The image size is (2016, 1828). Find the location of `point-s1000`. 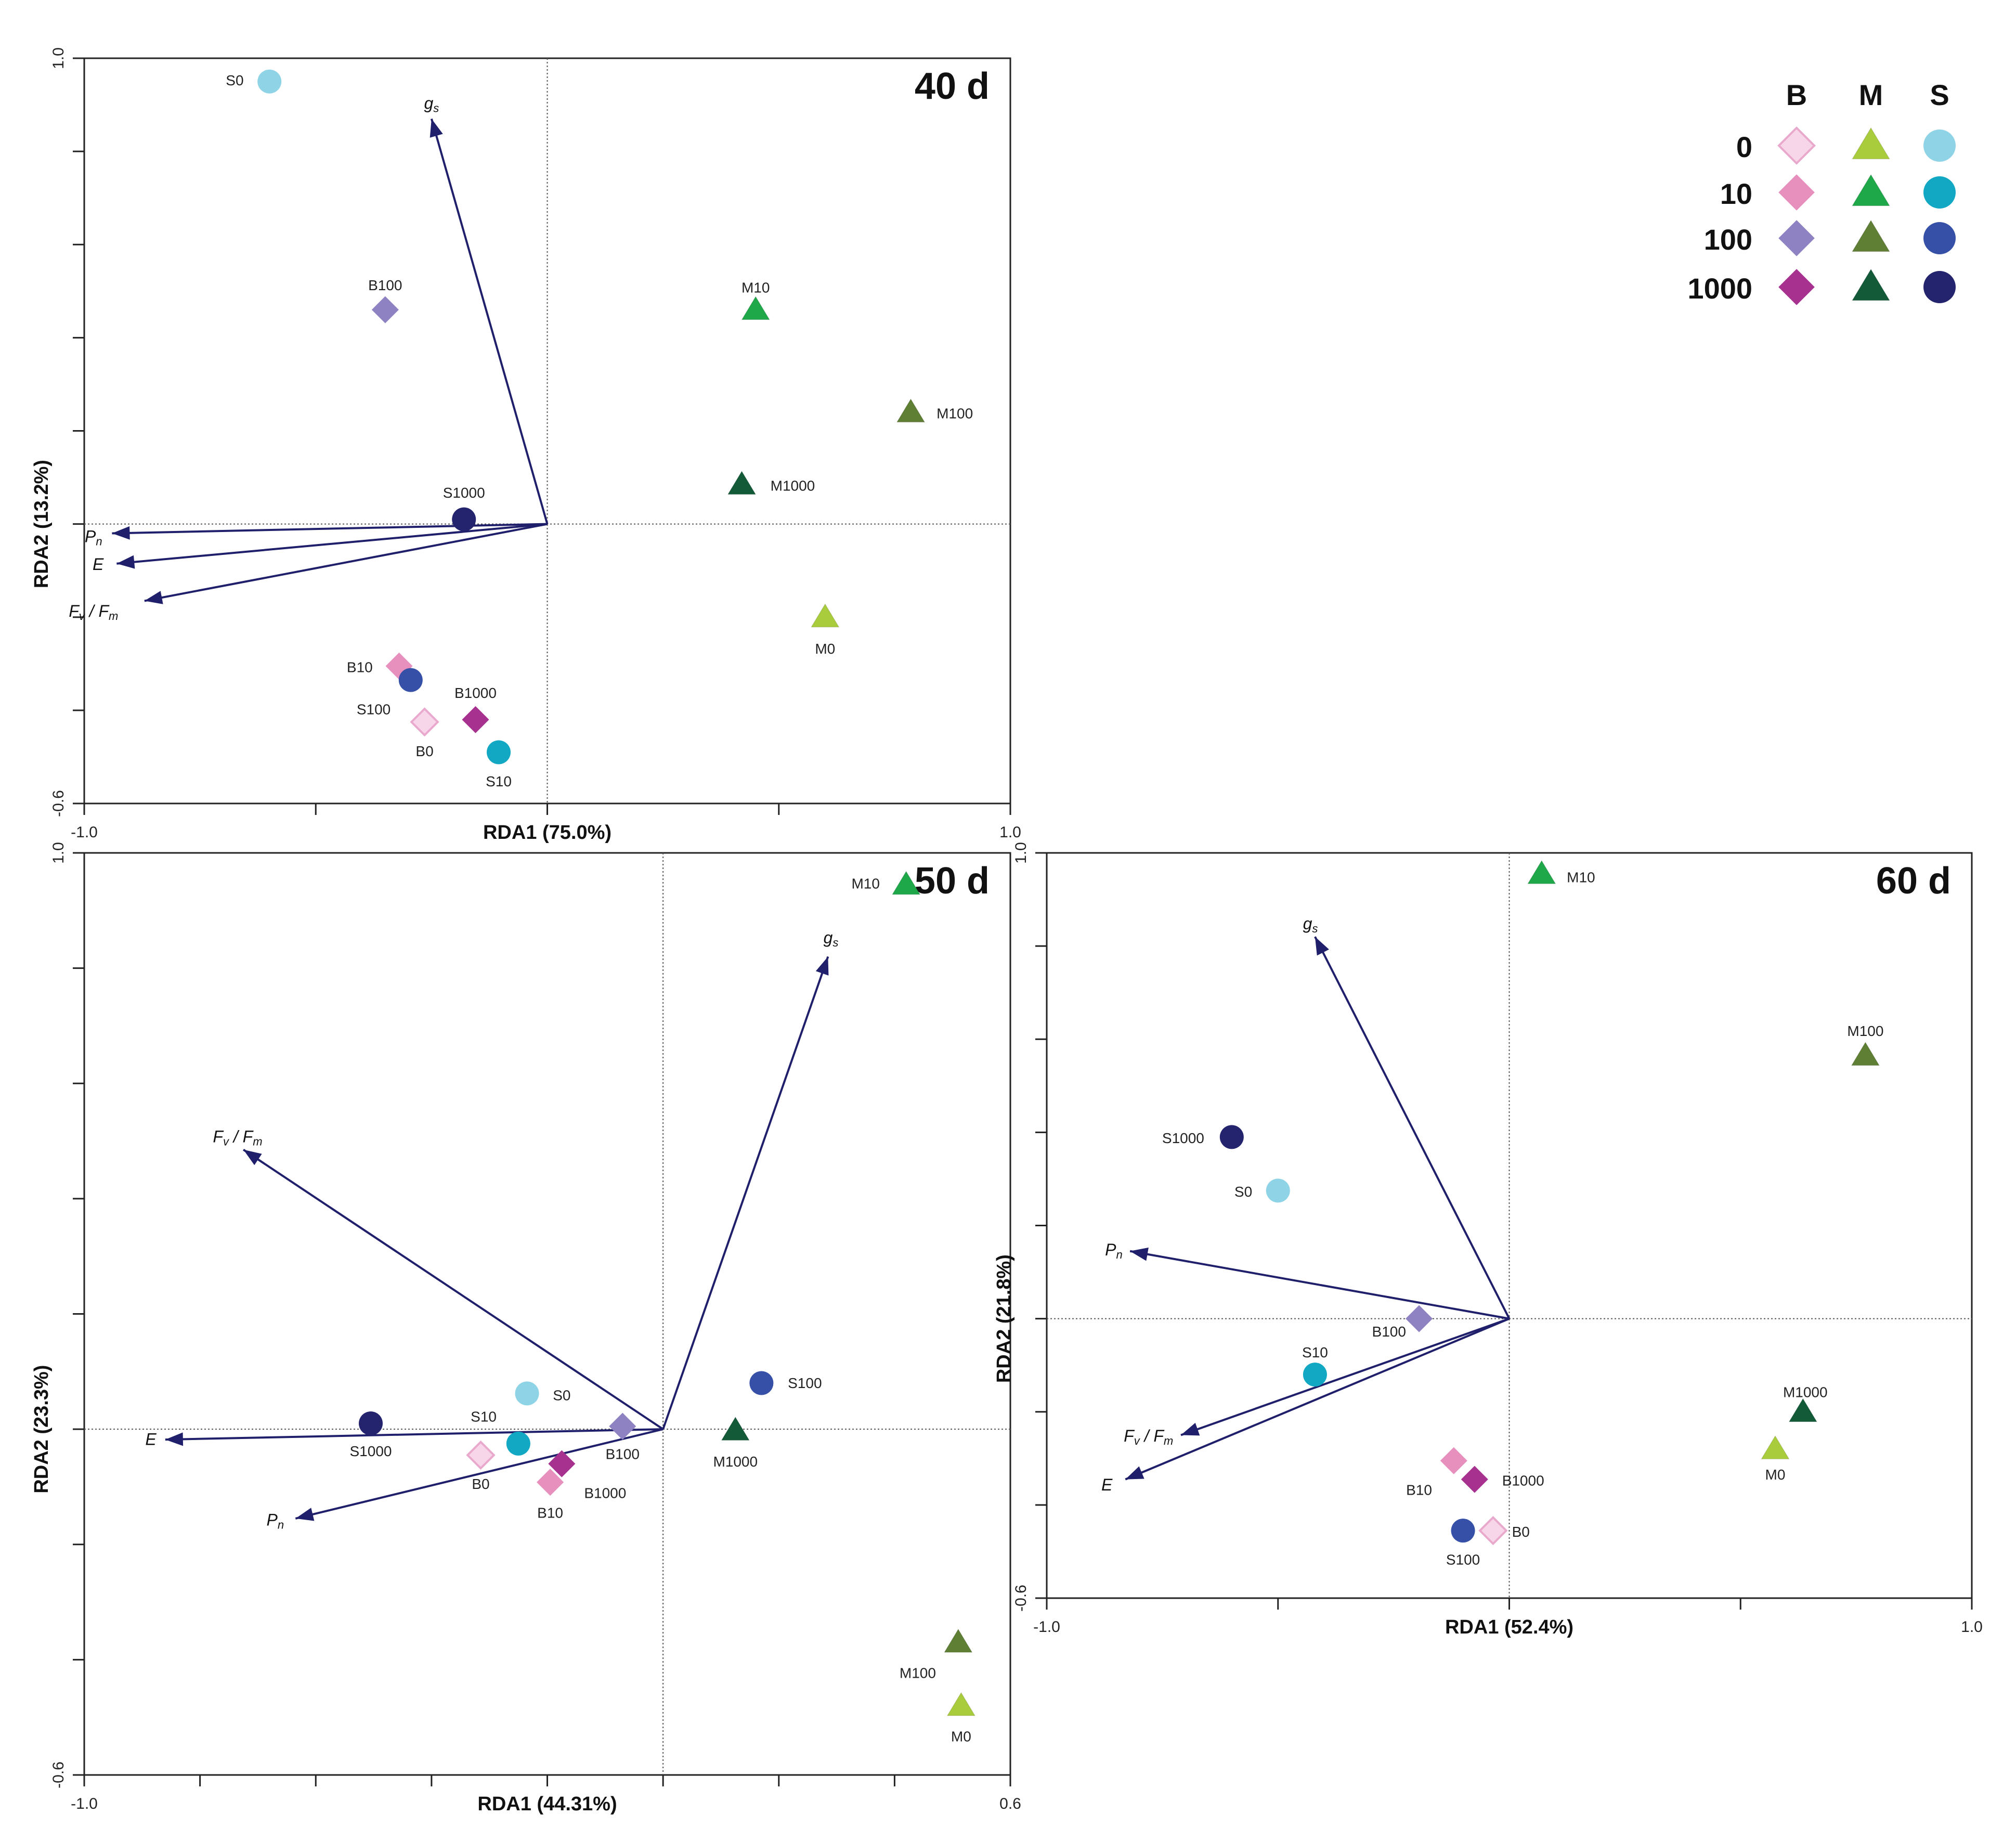

point-s1000 is located at coordinates (464, 519).